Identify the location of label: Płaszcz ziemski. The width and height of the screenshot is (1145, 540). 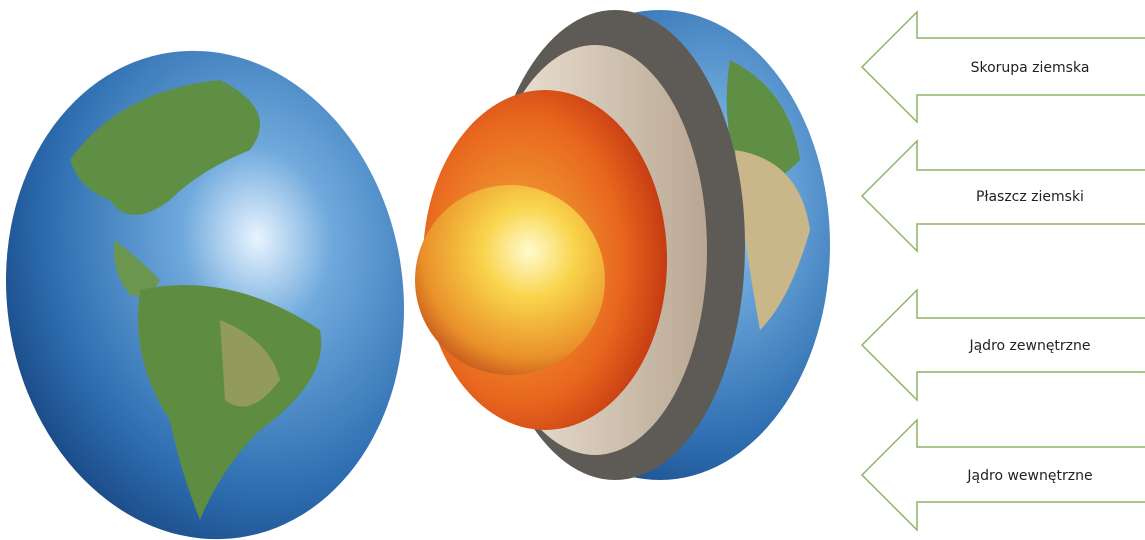
(1030, 197).